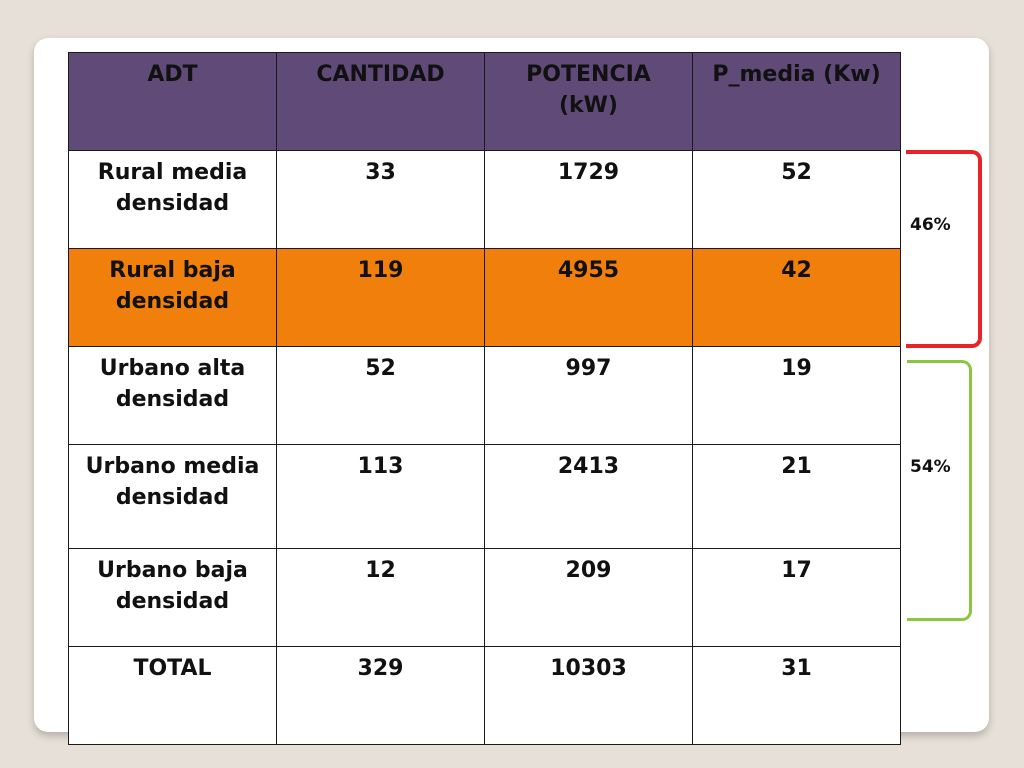 This screenshot has width=1024, height=768. I want to click on cell-potencia: 209, so click(588, 597).